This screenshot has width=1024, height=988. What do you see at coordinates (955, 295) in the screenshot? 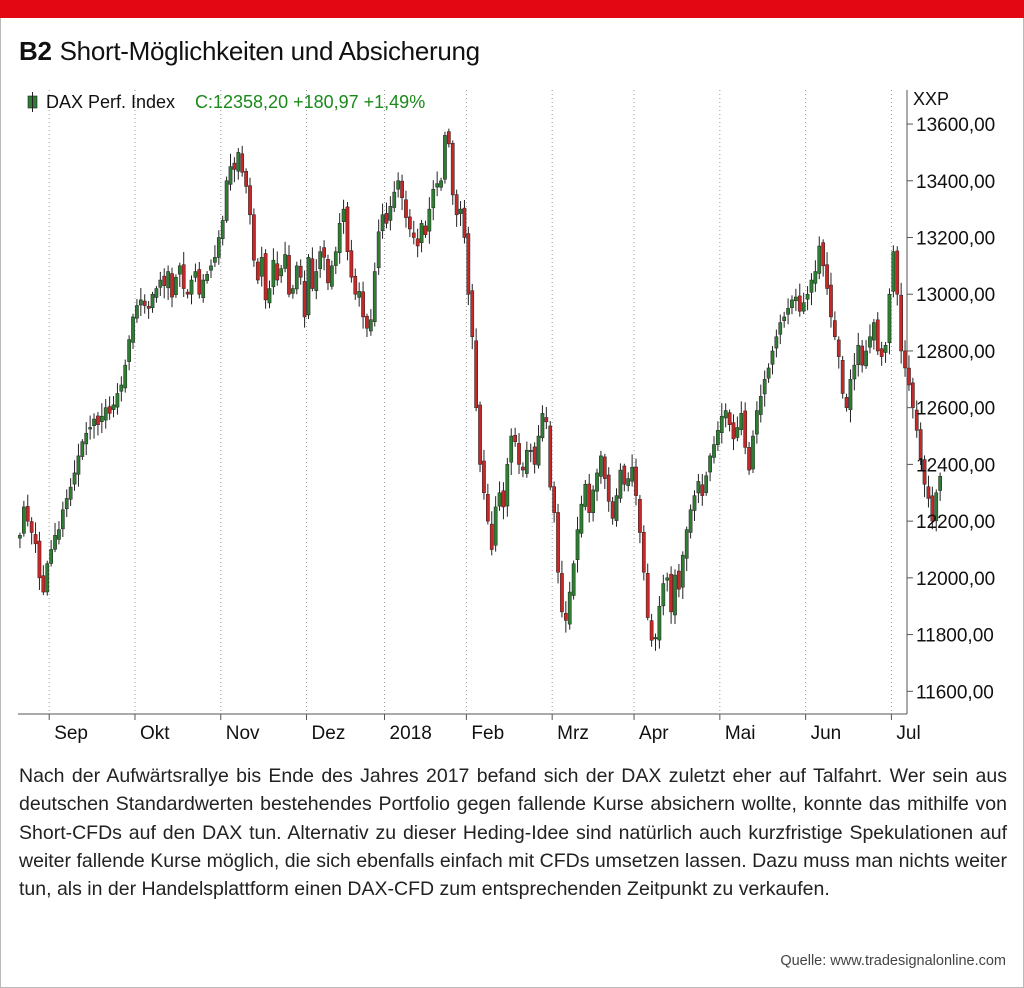
I see `y-tick-label: 13000,00` at bounding box center [955, 295].